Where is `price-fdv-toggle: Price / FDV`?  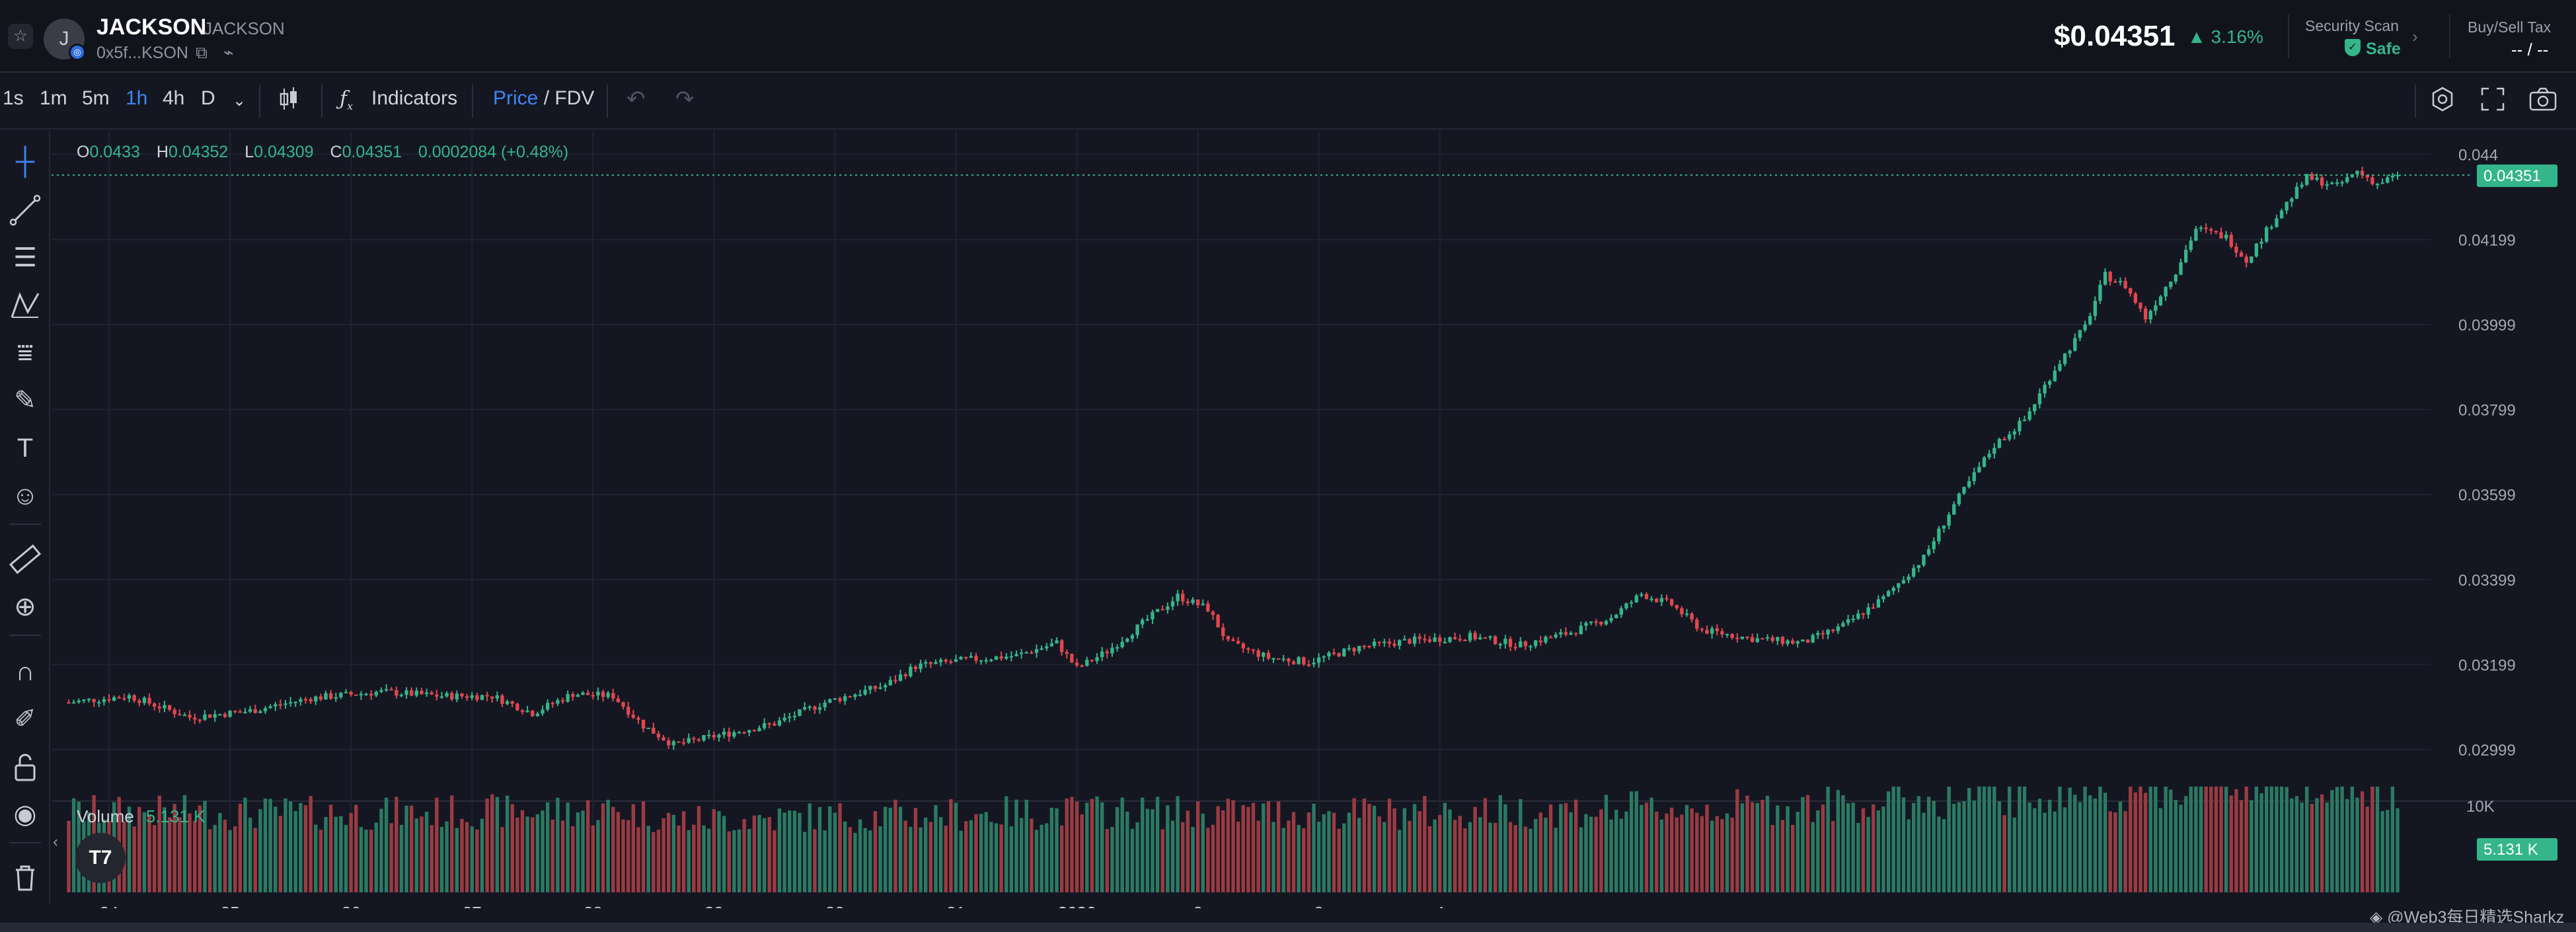 price-fdv-toggle: Price / FDV is located at coordinates (543, 98).